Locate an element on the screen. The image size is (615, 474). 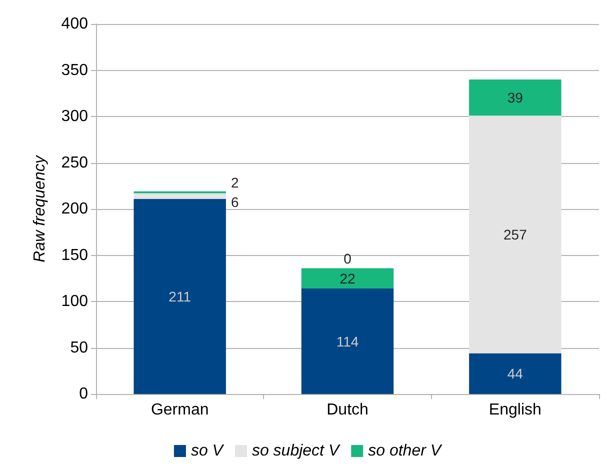
y-tick-label: 50 is located at coordinates (79, 347).